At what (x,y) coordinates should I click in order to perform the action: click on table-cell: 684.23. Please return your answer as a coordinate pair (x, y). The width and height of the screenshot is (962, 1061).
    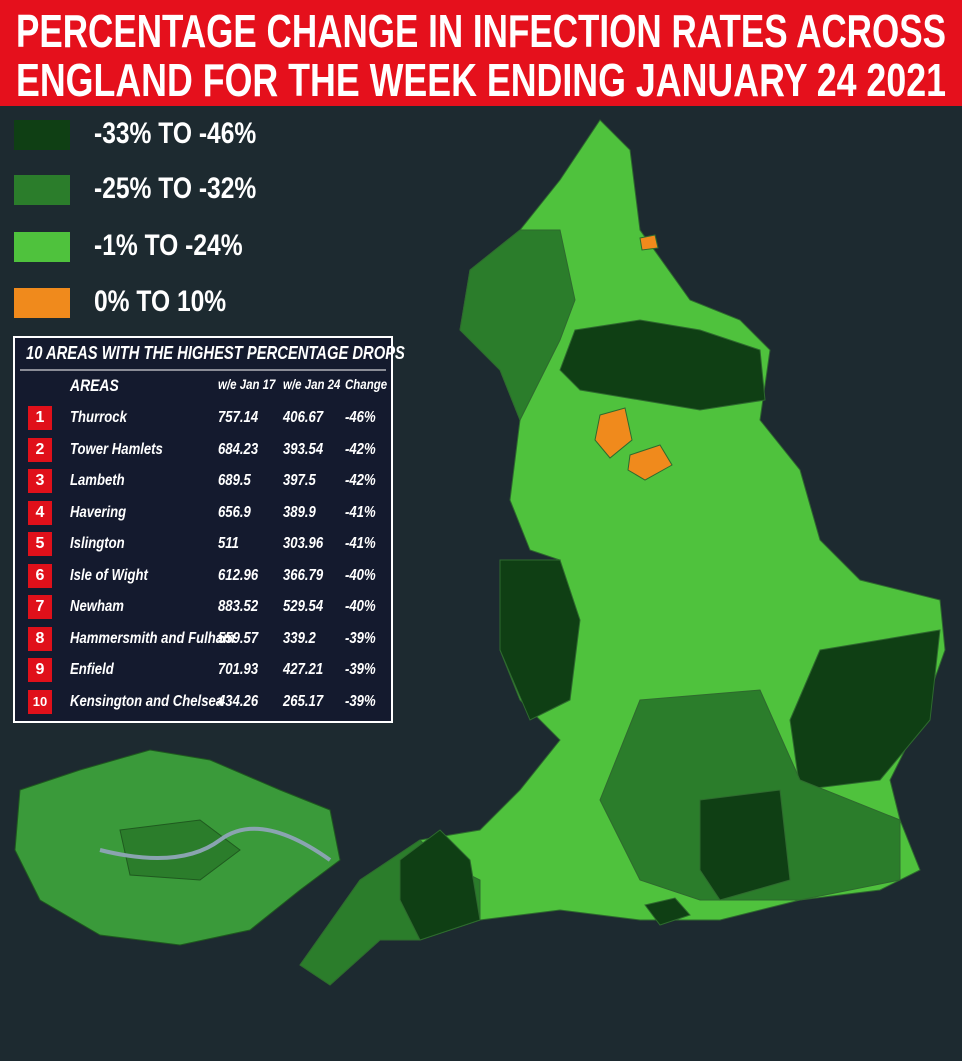
    Looking at the image, I should click on (238, 449).